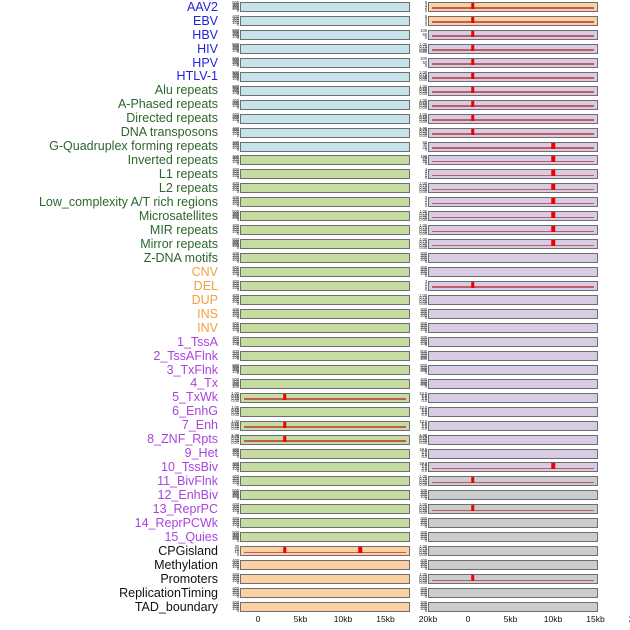 The height and width of the screenshot is (630, 630). What do you see at coordinates (423, 136) in the screenshot?
I see `y-tick-label: 0.00` at bounding box center [423, 136].